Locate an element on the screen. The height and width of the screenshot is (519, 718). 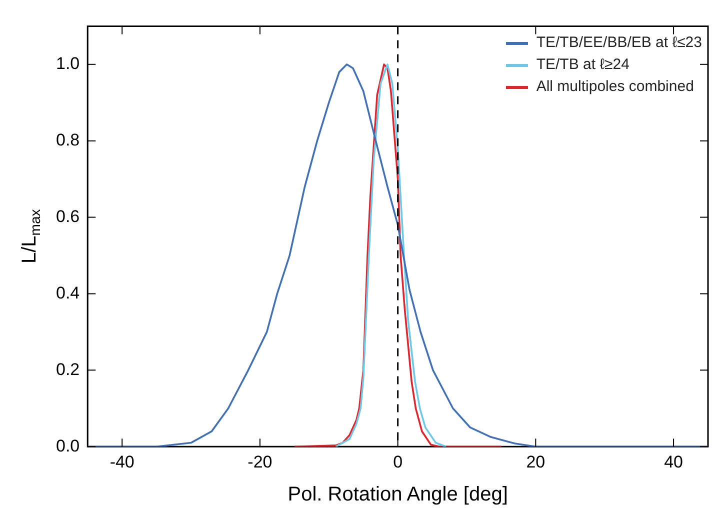
y-tick-label: 1.0 is located at coordinates (68, 64).